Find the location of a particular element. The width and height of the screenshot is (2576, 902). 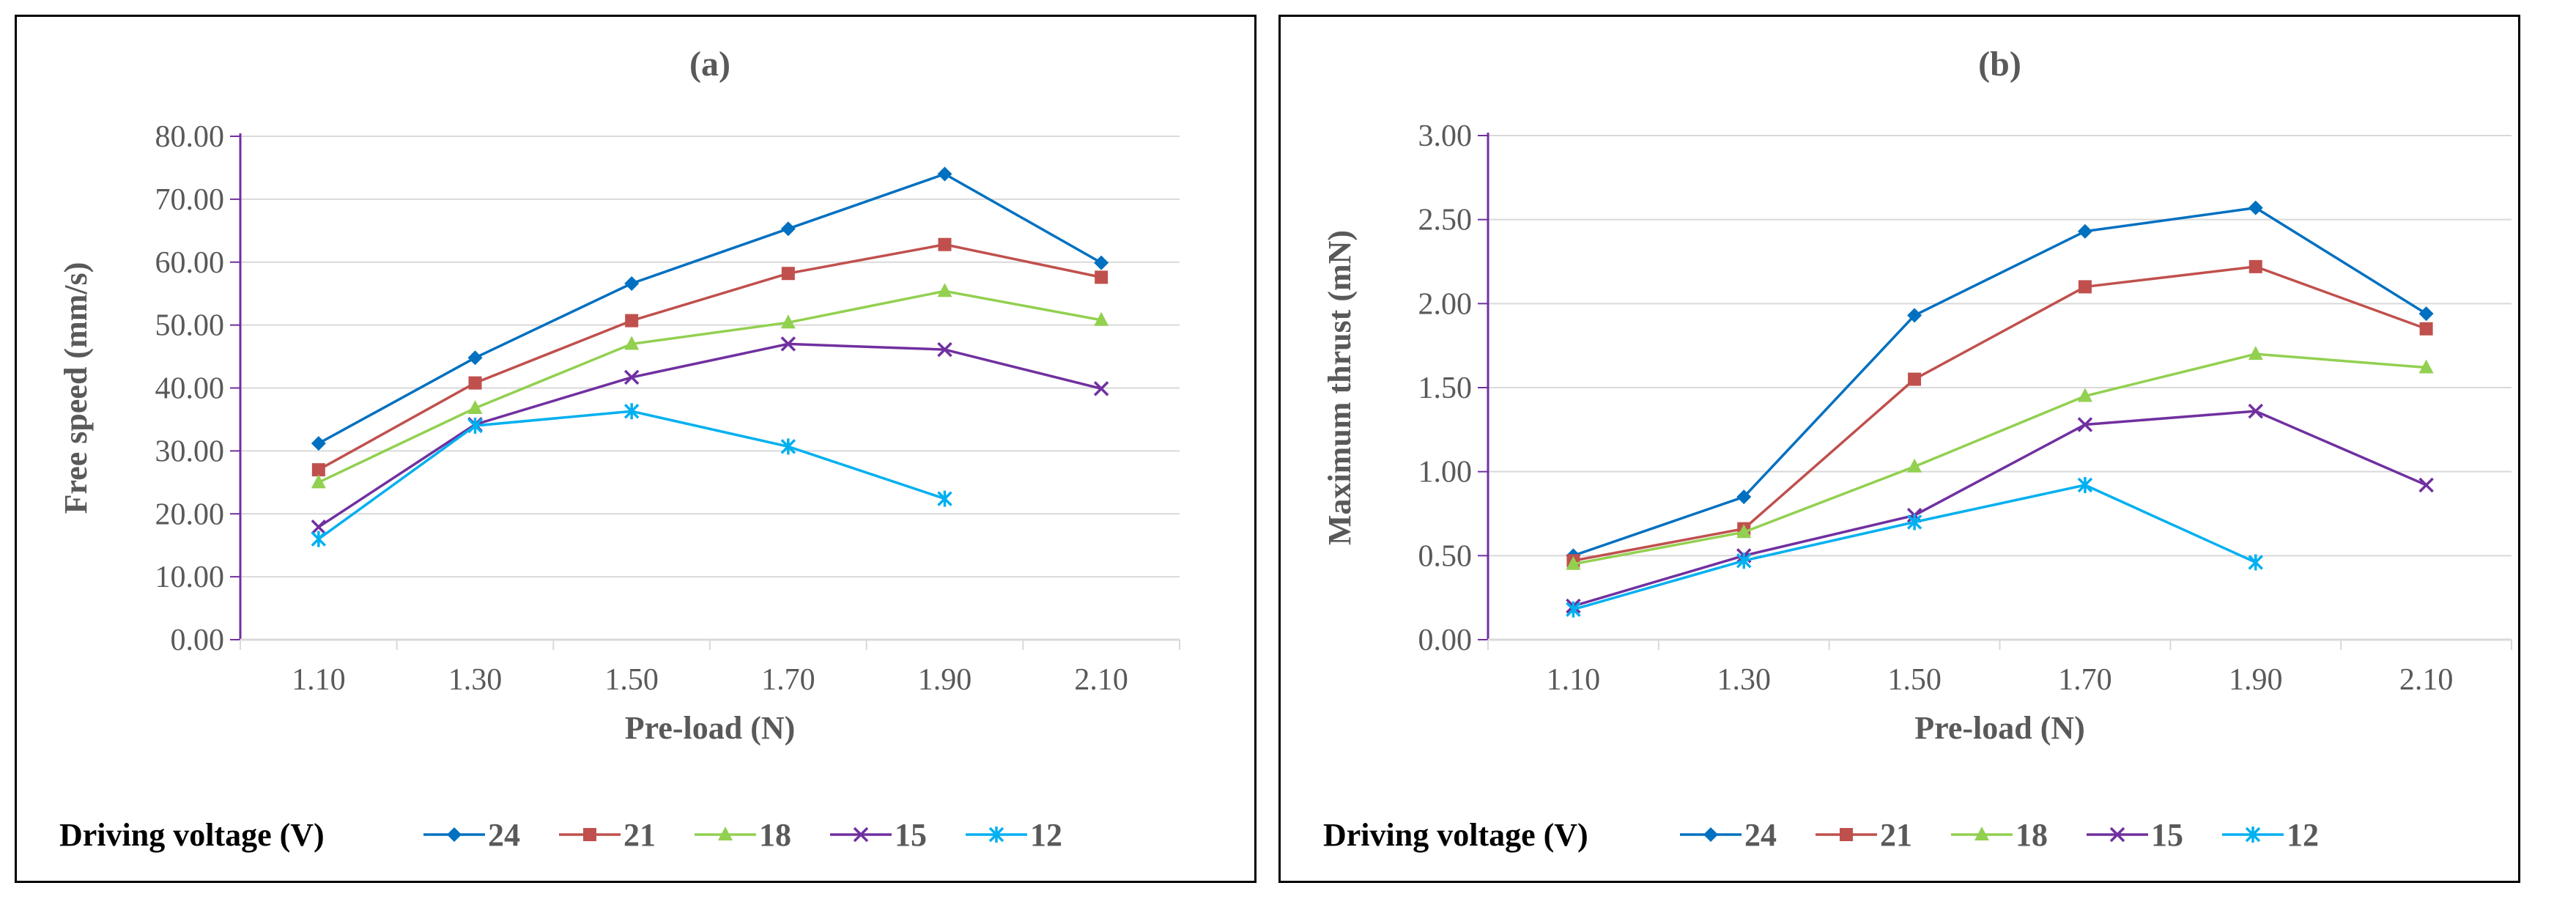

x-axis-title: Pre-load (N) is located at coordinates (710, 728).